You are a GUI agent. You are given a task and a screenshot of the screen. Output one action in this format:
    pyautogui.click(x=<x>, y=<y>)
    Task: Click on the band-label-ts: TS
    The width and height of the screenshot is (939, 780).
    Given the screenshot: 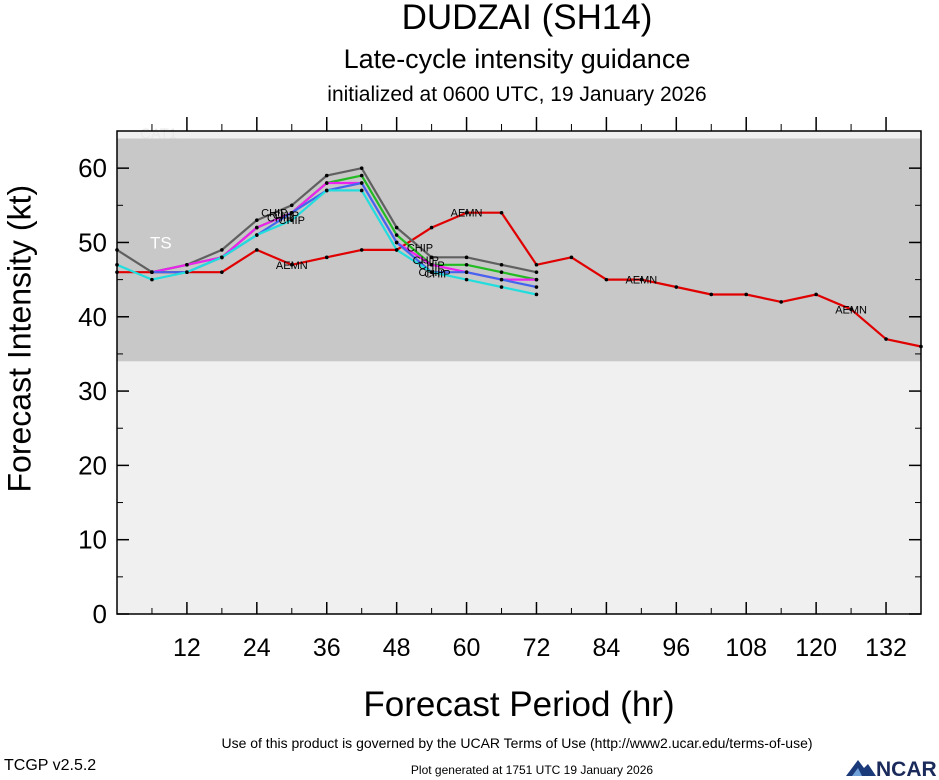 What is the action you would take?
    pyautogui.click(x=161, y=242)
    